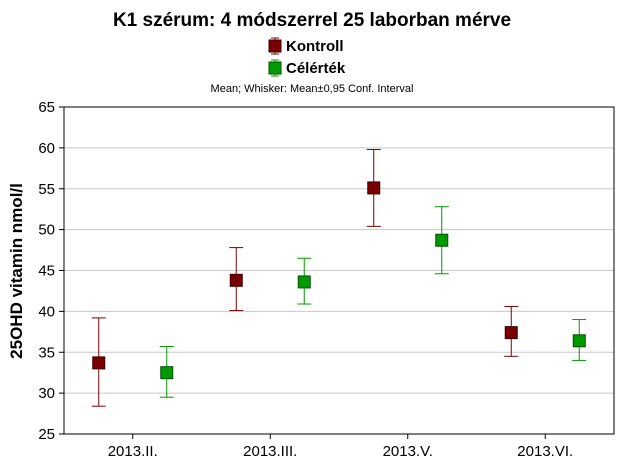 The height and width of the screenshot is (468, 624). I want to click on legend-marker-kontroll, so click(275, 46).